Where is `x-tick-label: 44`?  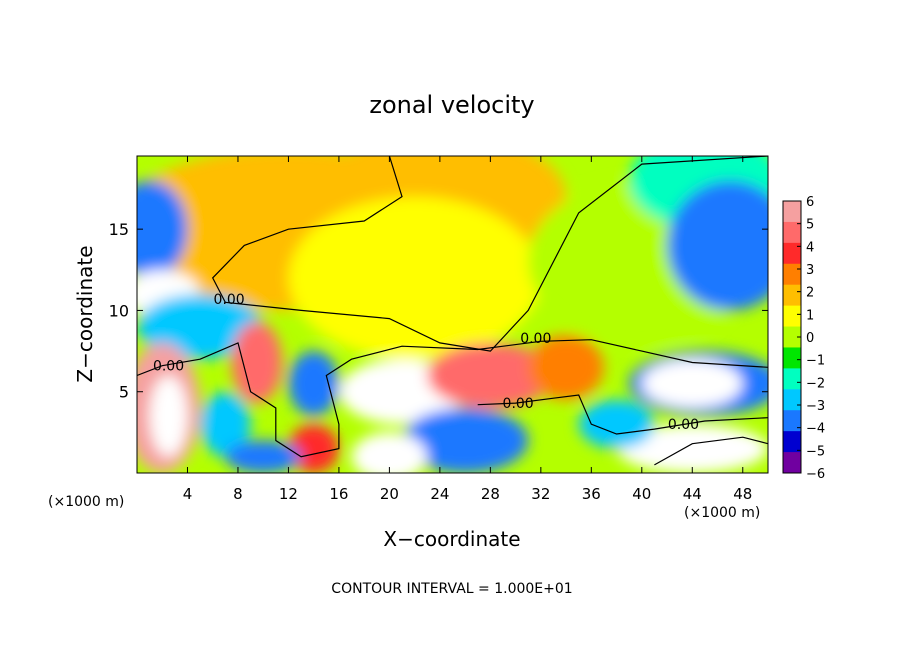 x-tick-label: 44 is located at coordinates (692, 494).